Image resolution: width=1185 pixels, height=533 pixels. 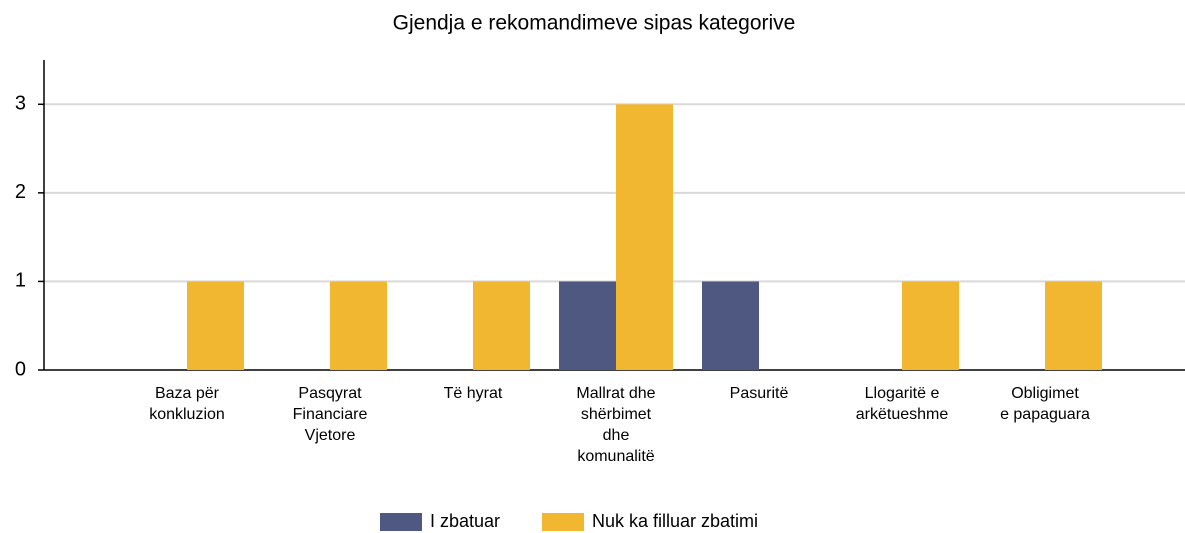 What do you see at coordinates (902, 393) in the screenshot?
I see `x-tick-label: Llogaritë e` at bounding box center [902, 393].